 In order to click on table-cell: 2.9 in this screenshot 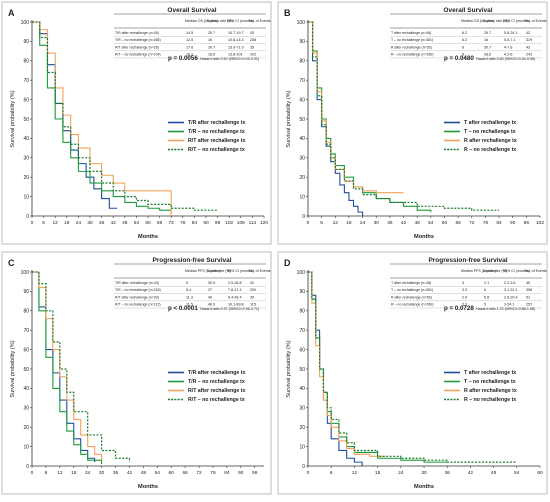, I will do `click(464, 297)`.